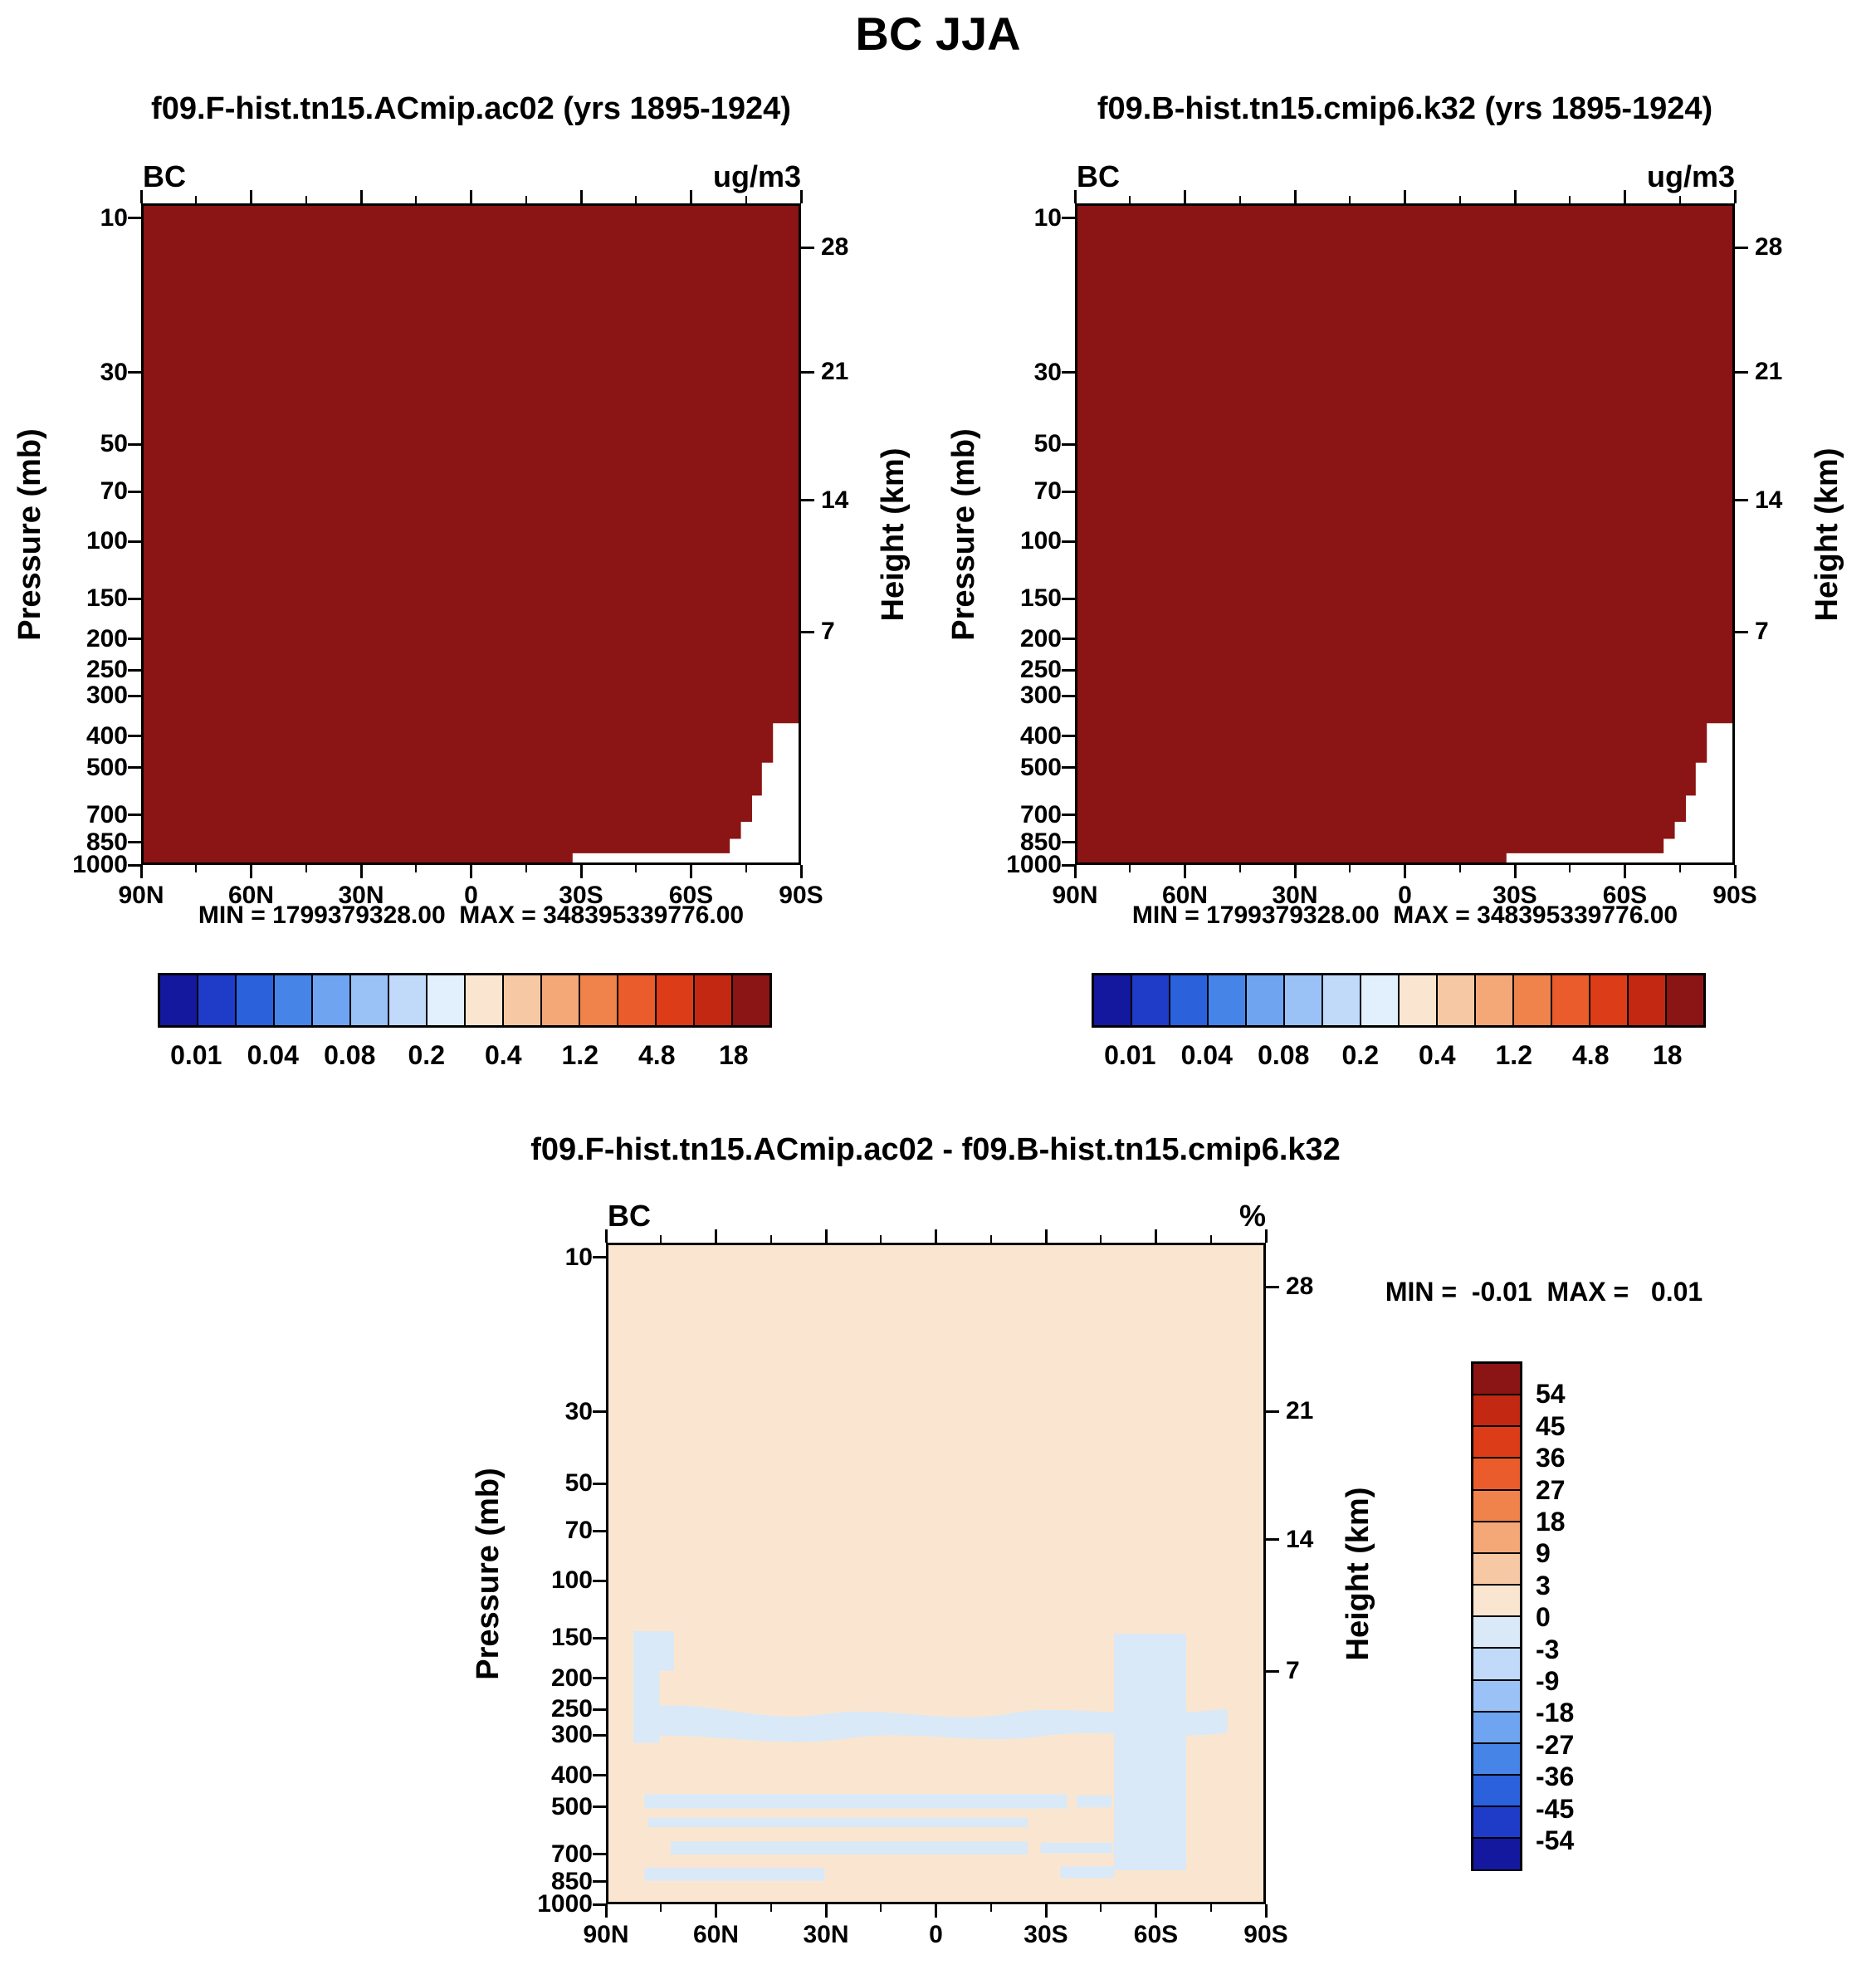 The image size is (1876, 1979). I want to click on negative-band-450mb, so click(856, 1801).